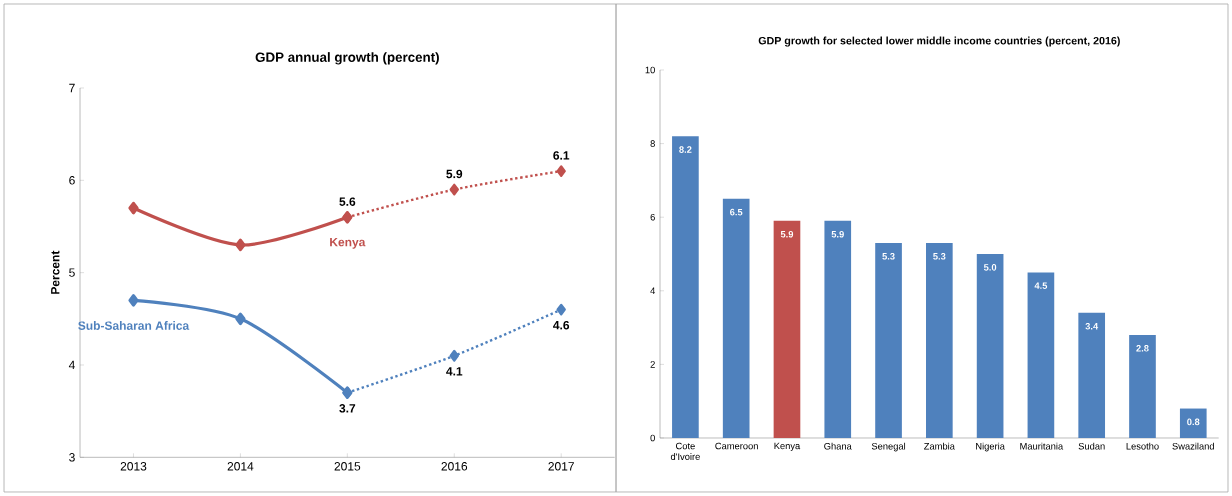 The image size is (1232, 496). What do you see at coordinates (454, 466) in the screenshot?
I see `x-tick-label: 2016` at bounding box center [454, 466].